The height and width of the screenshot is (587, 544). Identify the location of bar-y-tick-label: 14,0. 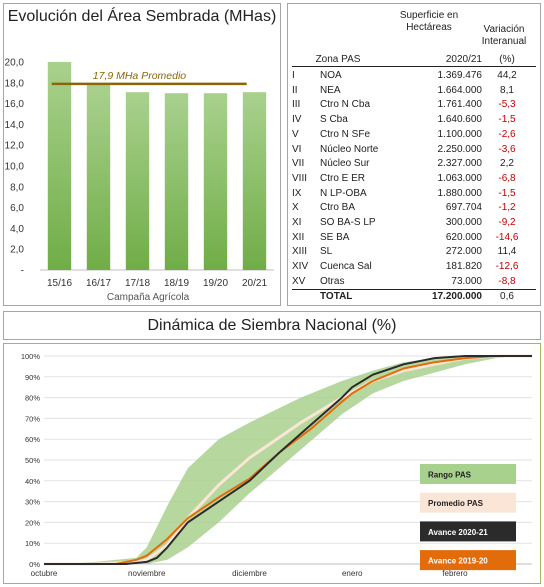
(15, 125).